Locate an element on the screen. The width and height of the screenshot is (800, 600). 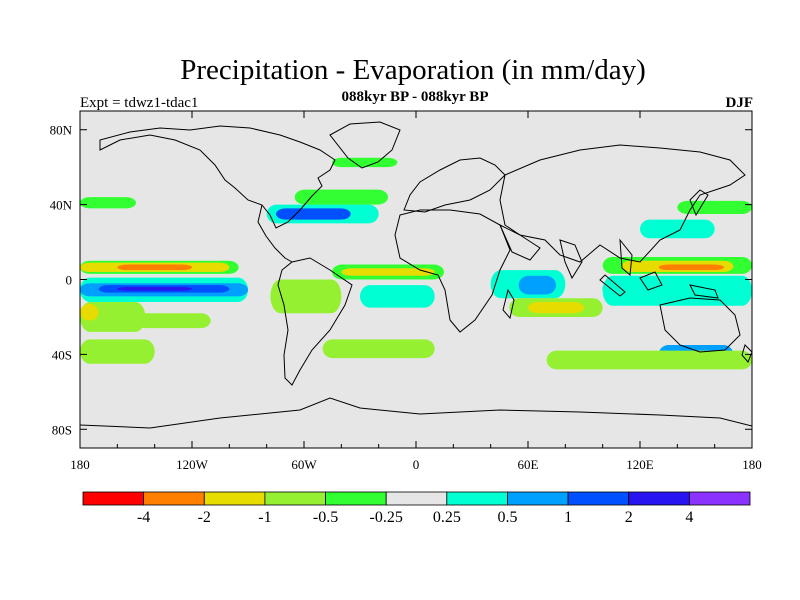
field-feature-s-atl-dry-cyan is located at coordinates (397, 296).